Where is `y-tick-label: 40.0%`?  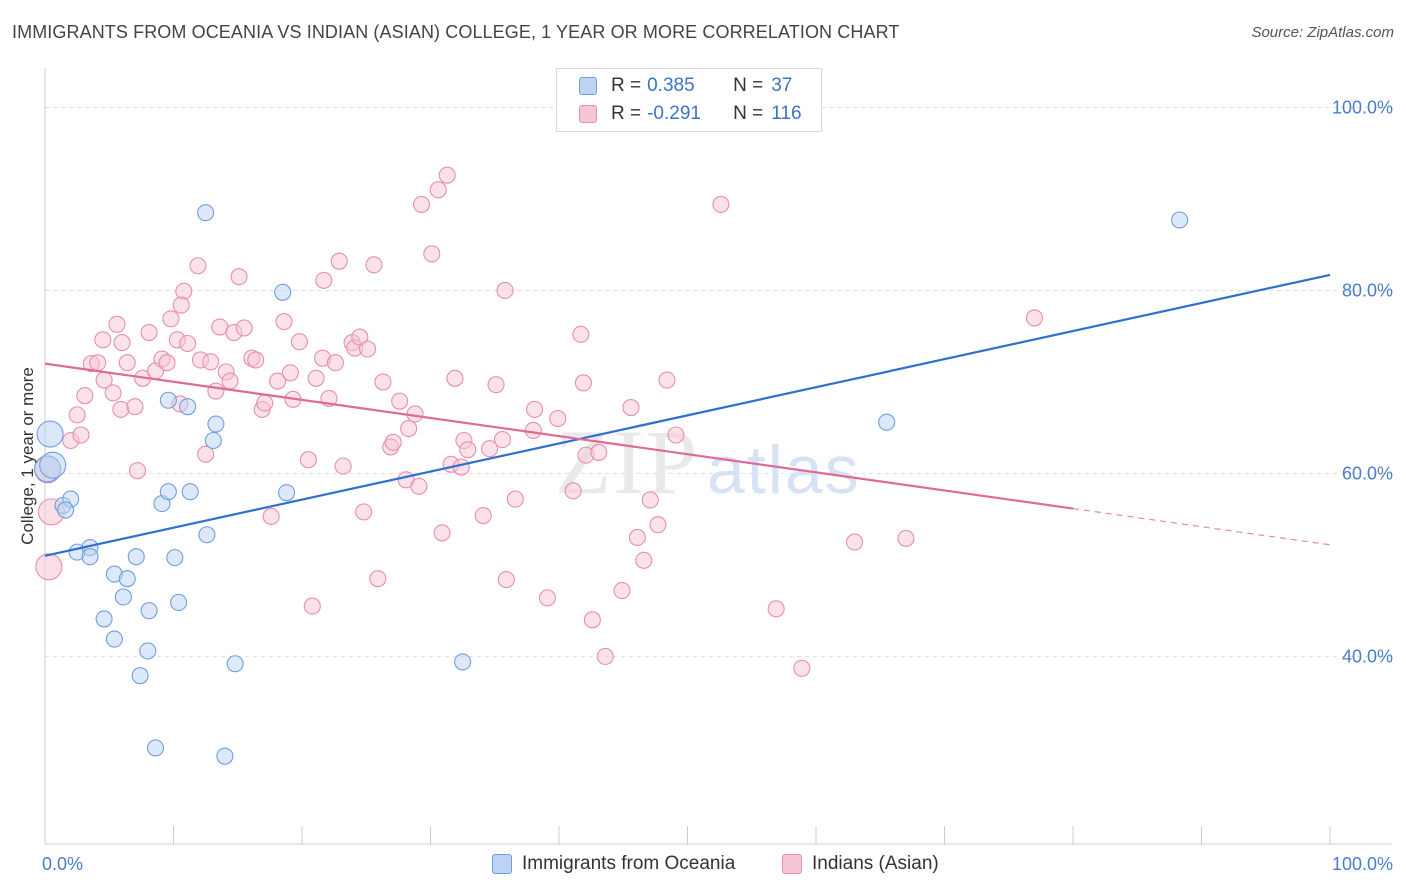 y-tick-label: 40.0% is located at coordinates (1367, 656).